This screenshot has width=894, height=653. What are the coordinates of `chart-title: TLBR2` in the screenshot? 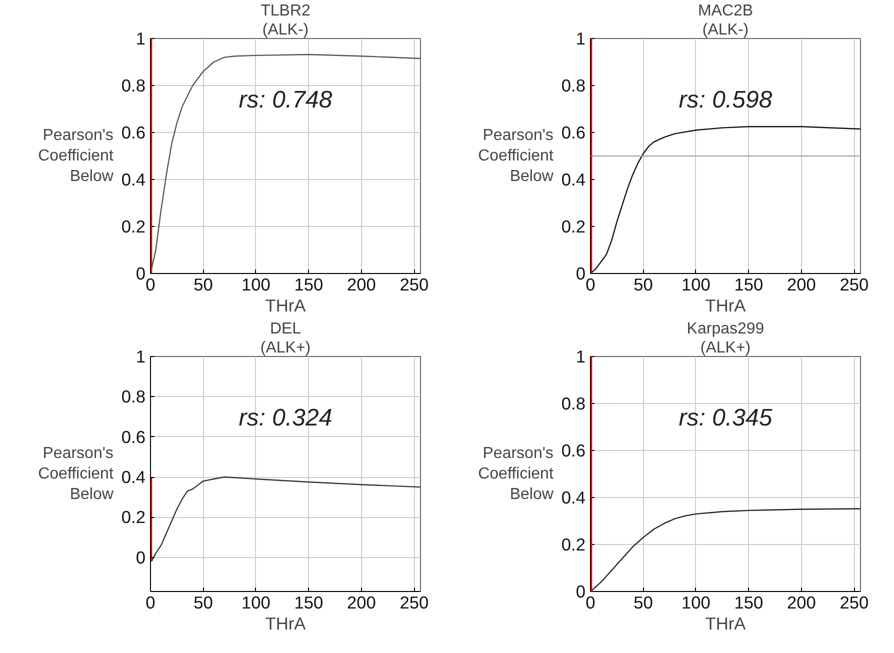 It's located at (285, 11).